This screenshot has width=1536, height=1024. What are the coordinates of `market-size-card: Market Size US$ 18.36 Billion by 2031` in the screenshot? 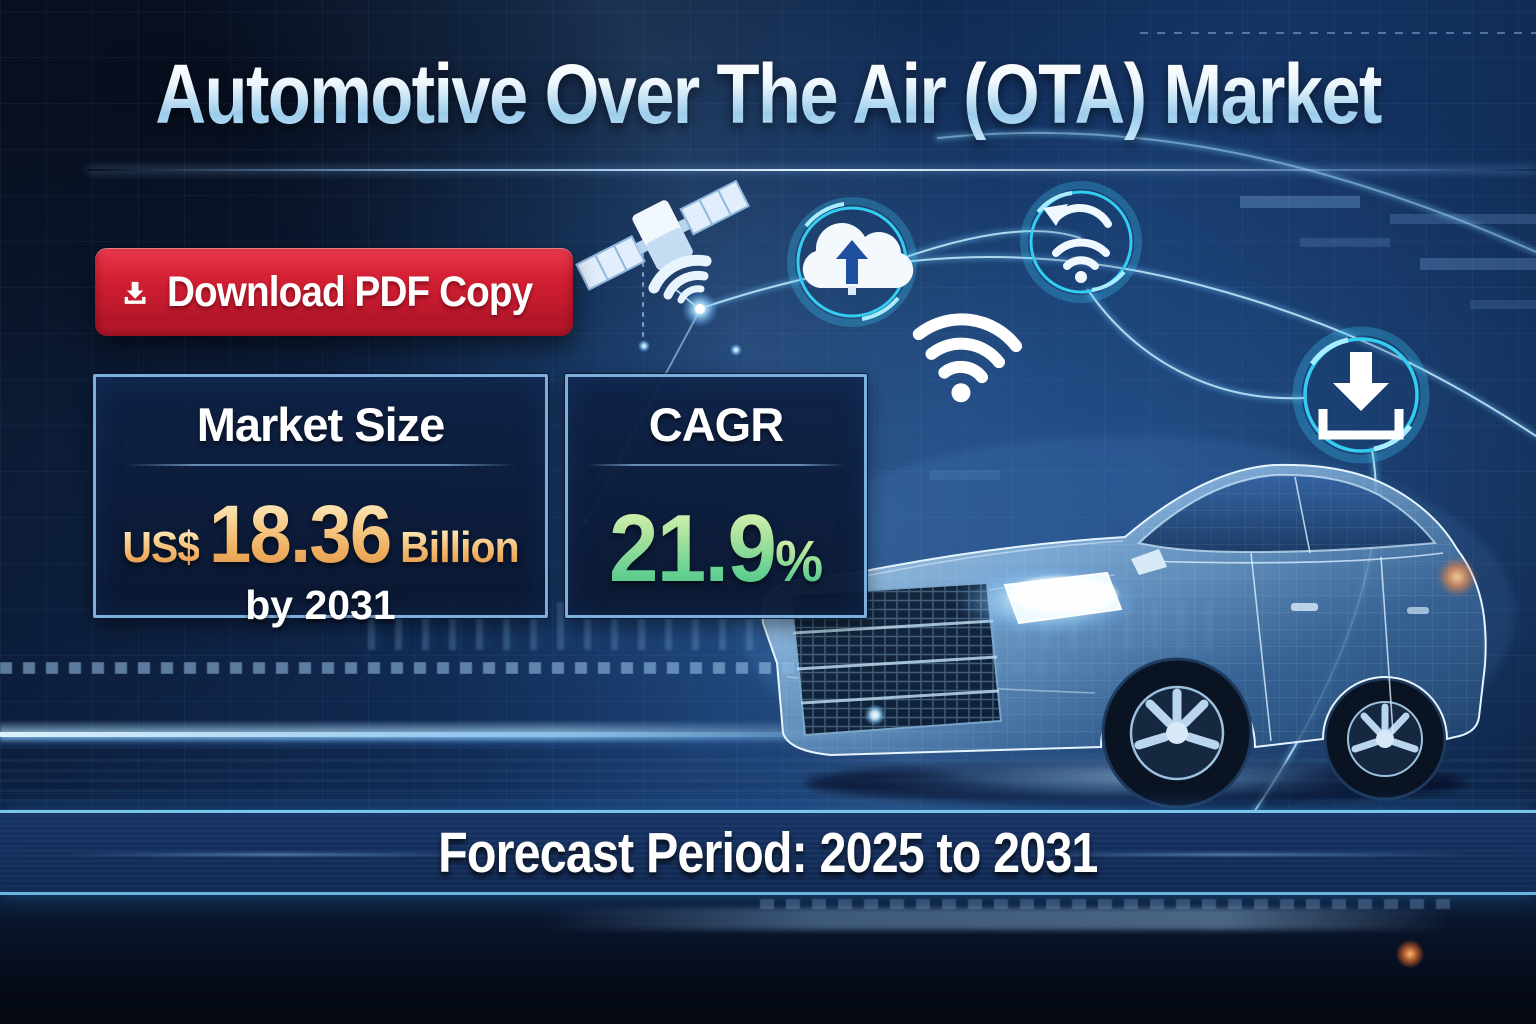 It's located at (320, 501).